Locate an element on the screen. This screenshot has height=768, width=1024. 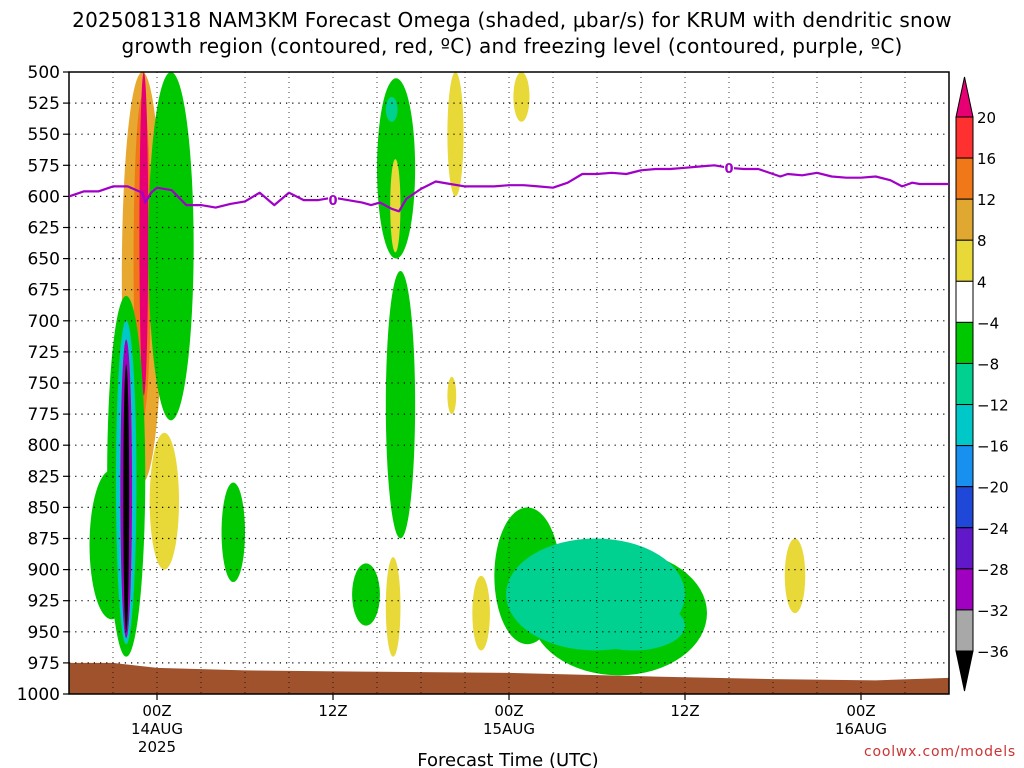
watermark: coolwx.com/models is located at coordinates (939, 752).